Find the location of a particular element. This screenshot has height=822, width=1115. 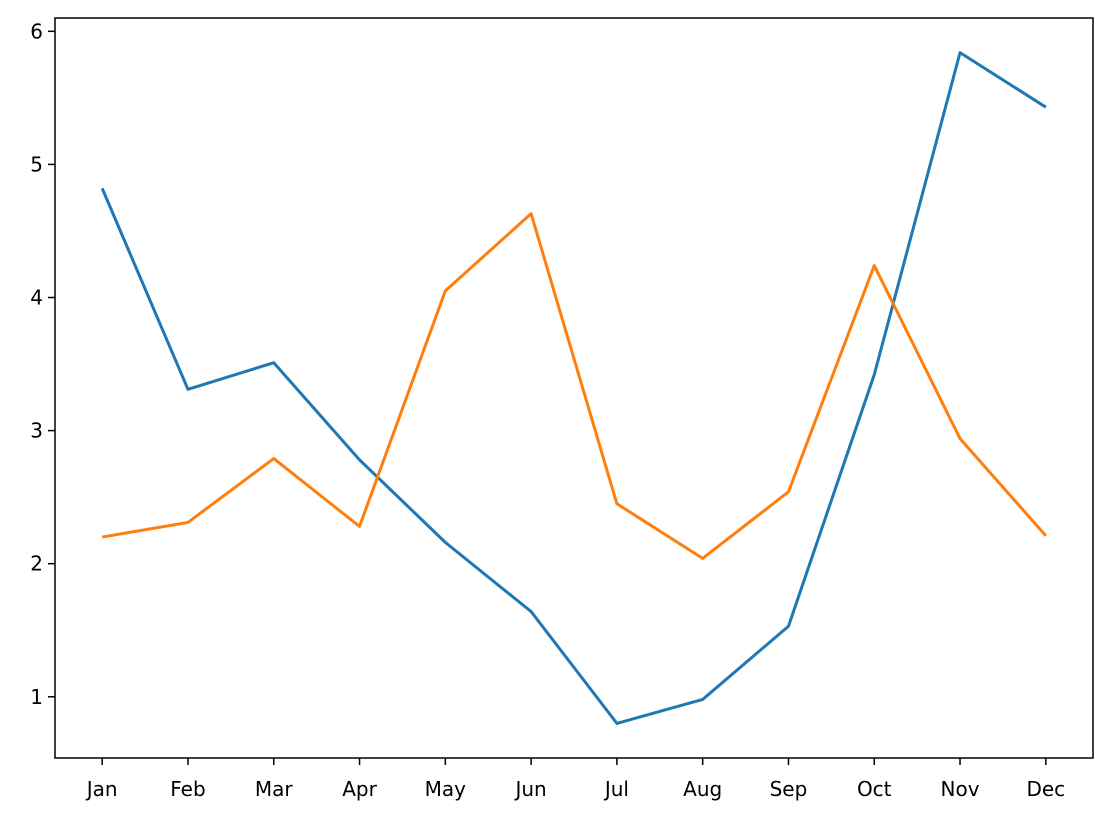

x-tick-label: Mar is located at coordinates (274, 789).